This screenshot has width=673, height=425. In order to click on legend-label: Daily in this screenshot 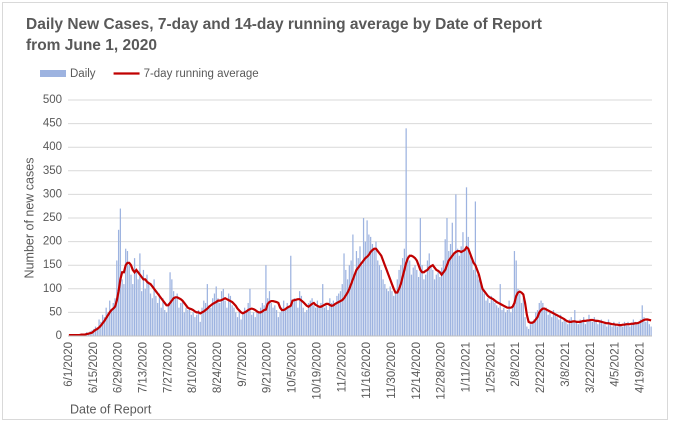, I will do `click(83, 74)`.